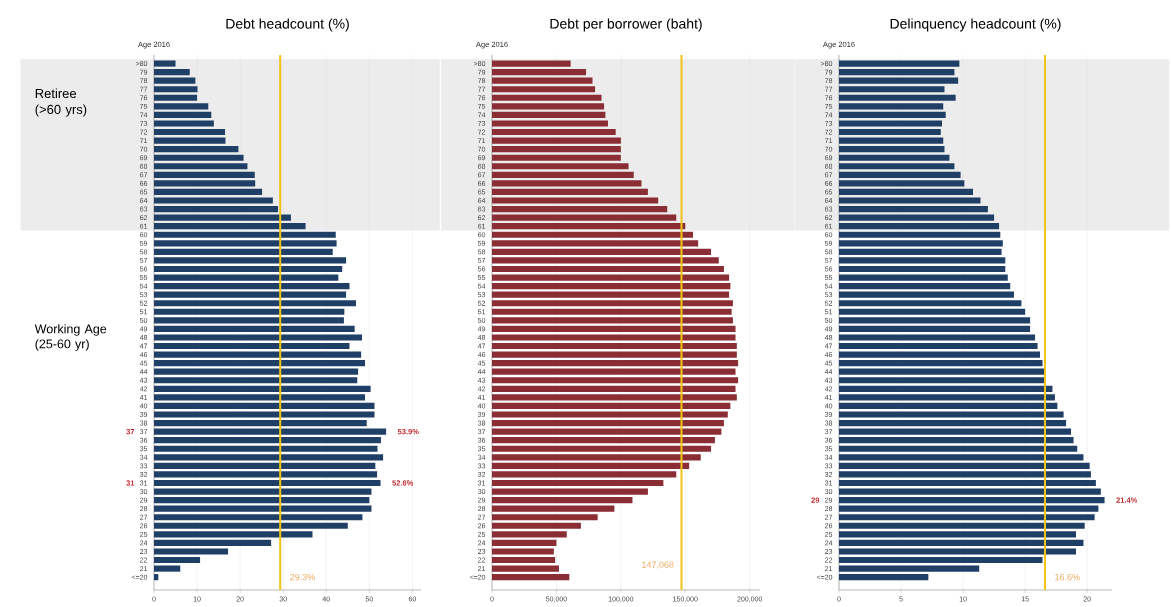  Describe the element at coordinates (61, 102) in the screenshot. I see `band-label: Retiree (>60 yrs)` at that location.